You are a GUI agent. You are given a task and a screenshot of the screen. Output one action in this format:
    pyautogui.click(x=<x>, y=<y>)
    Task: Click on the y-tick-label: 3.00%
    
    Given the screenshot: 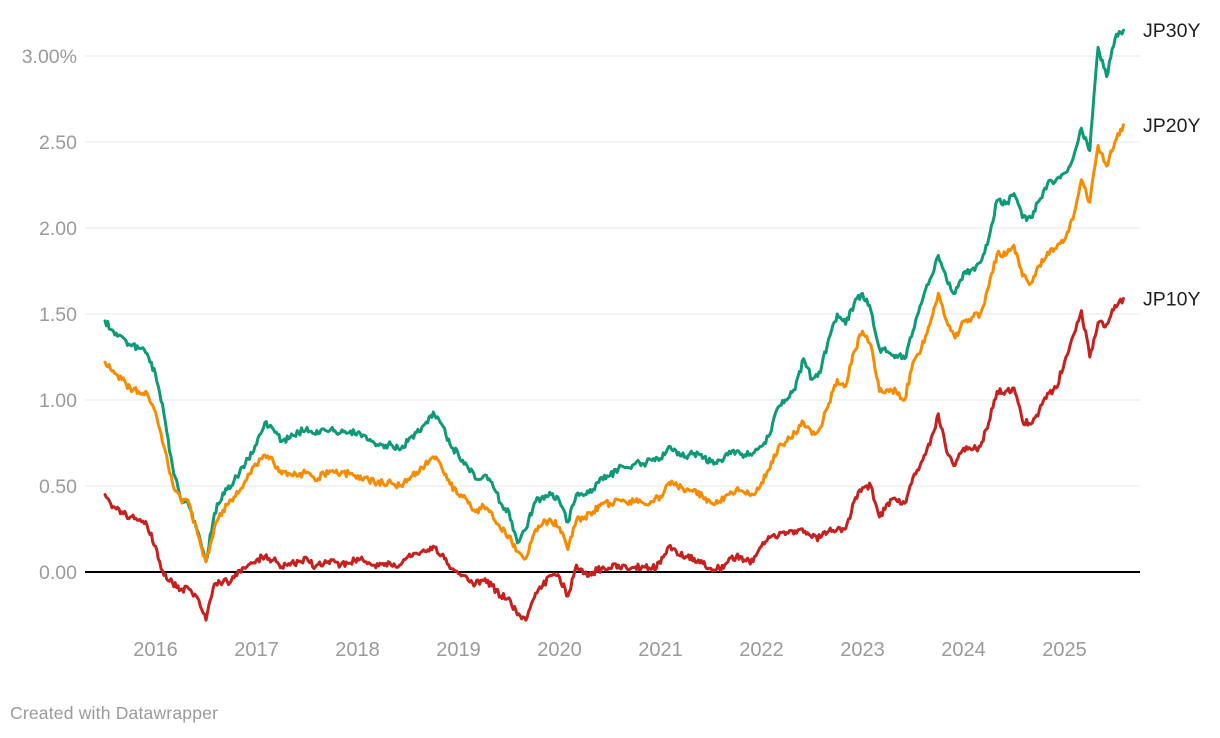 What is the action you would take?
    pyautogui.click(x=49, y=57)
    